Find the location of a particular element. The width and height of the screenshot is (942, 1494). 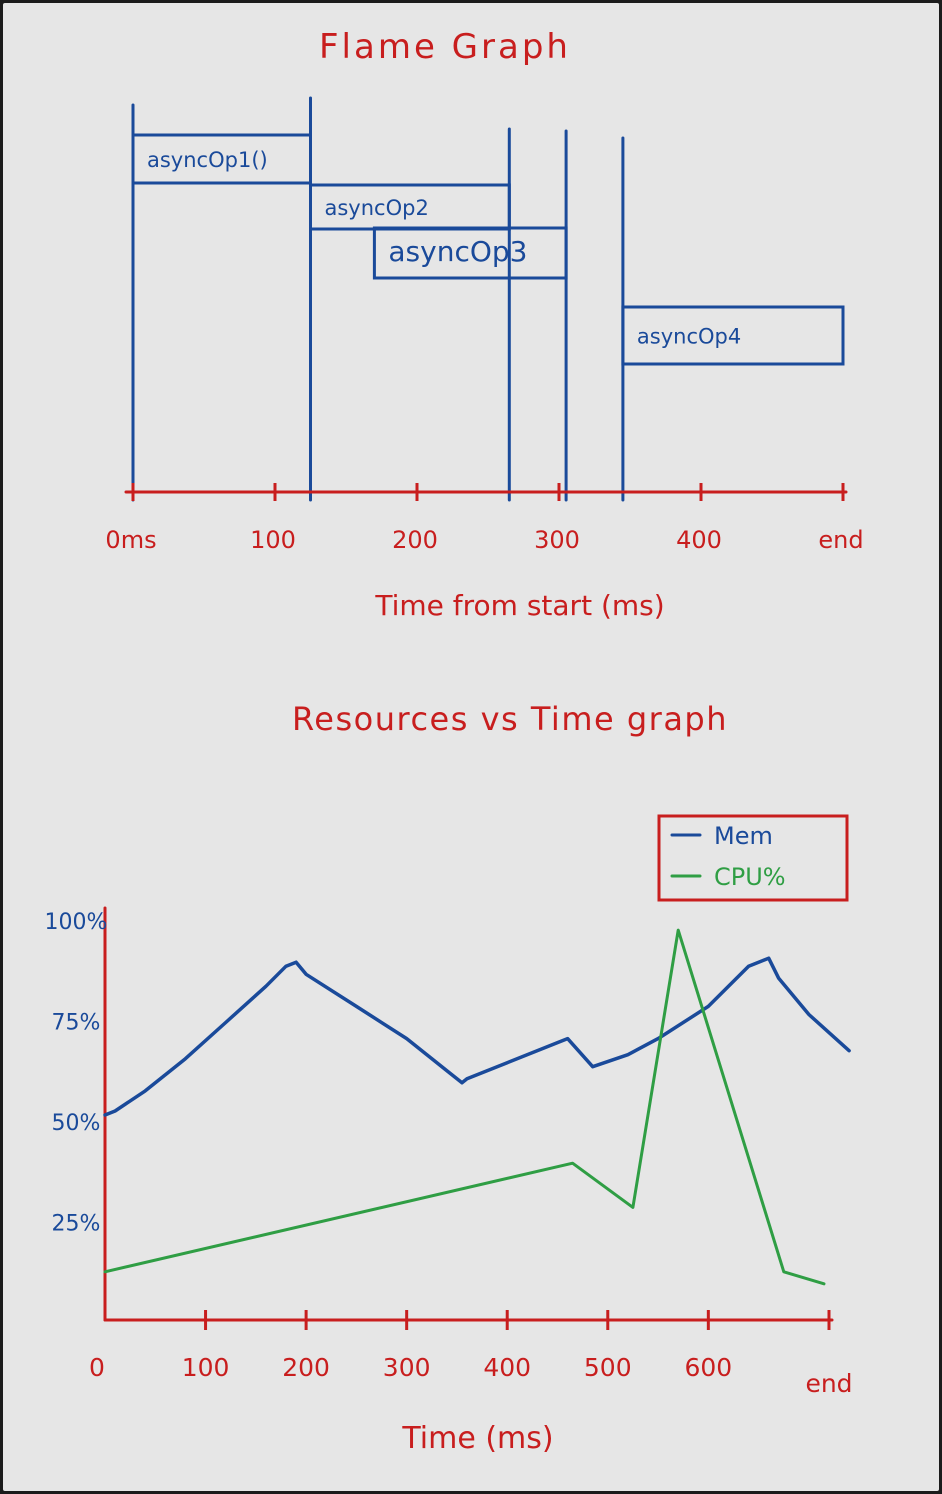

x-tick-label: 200 is located at coordinates (306, 1367).